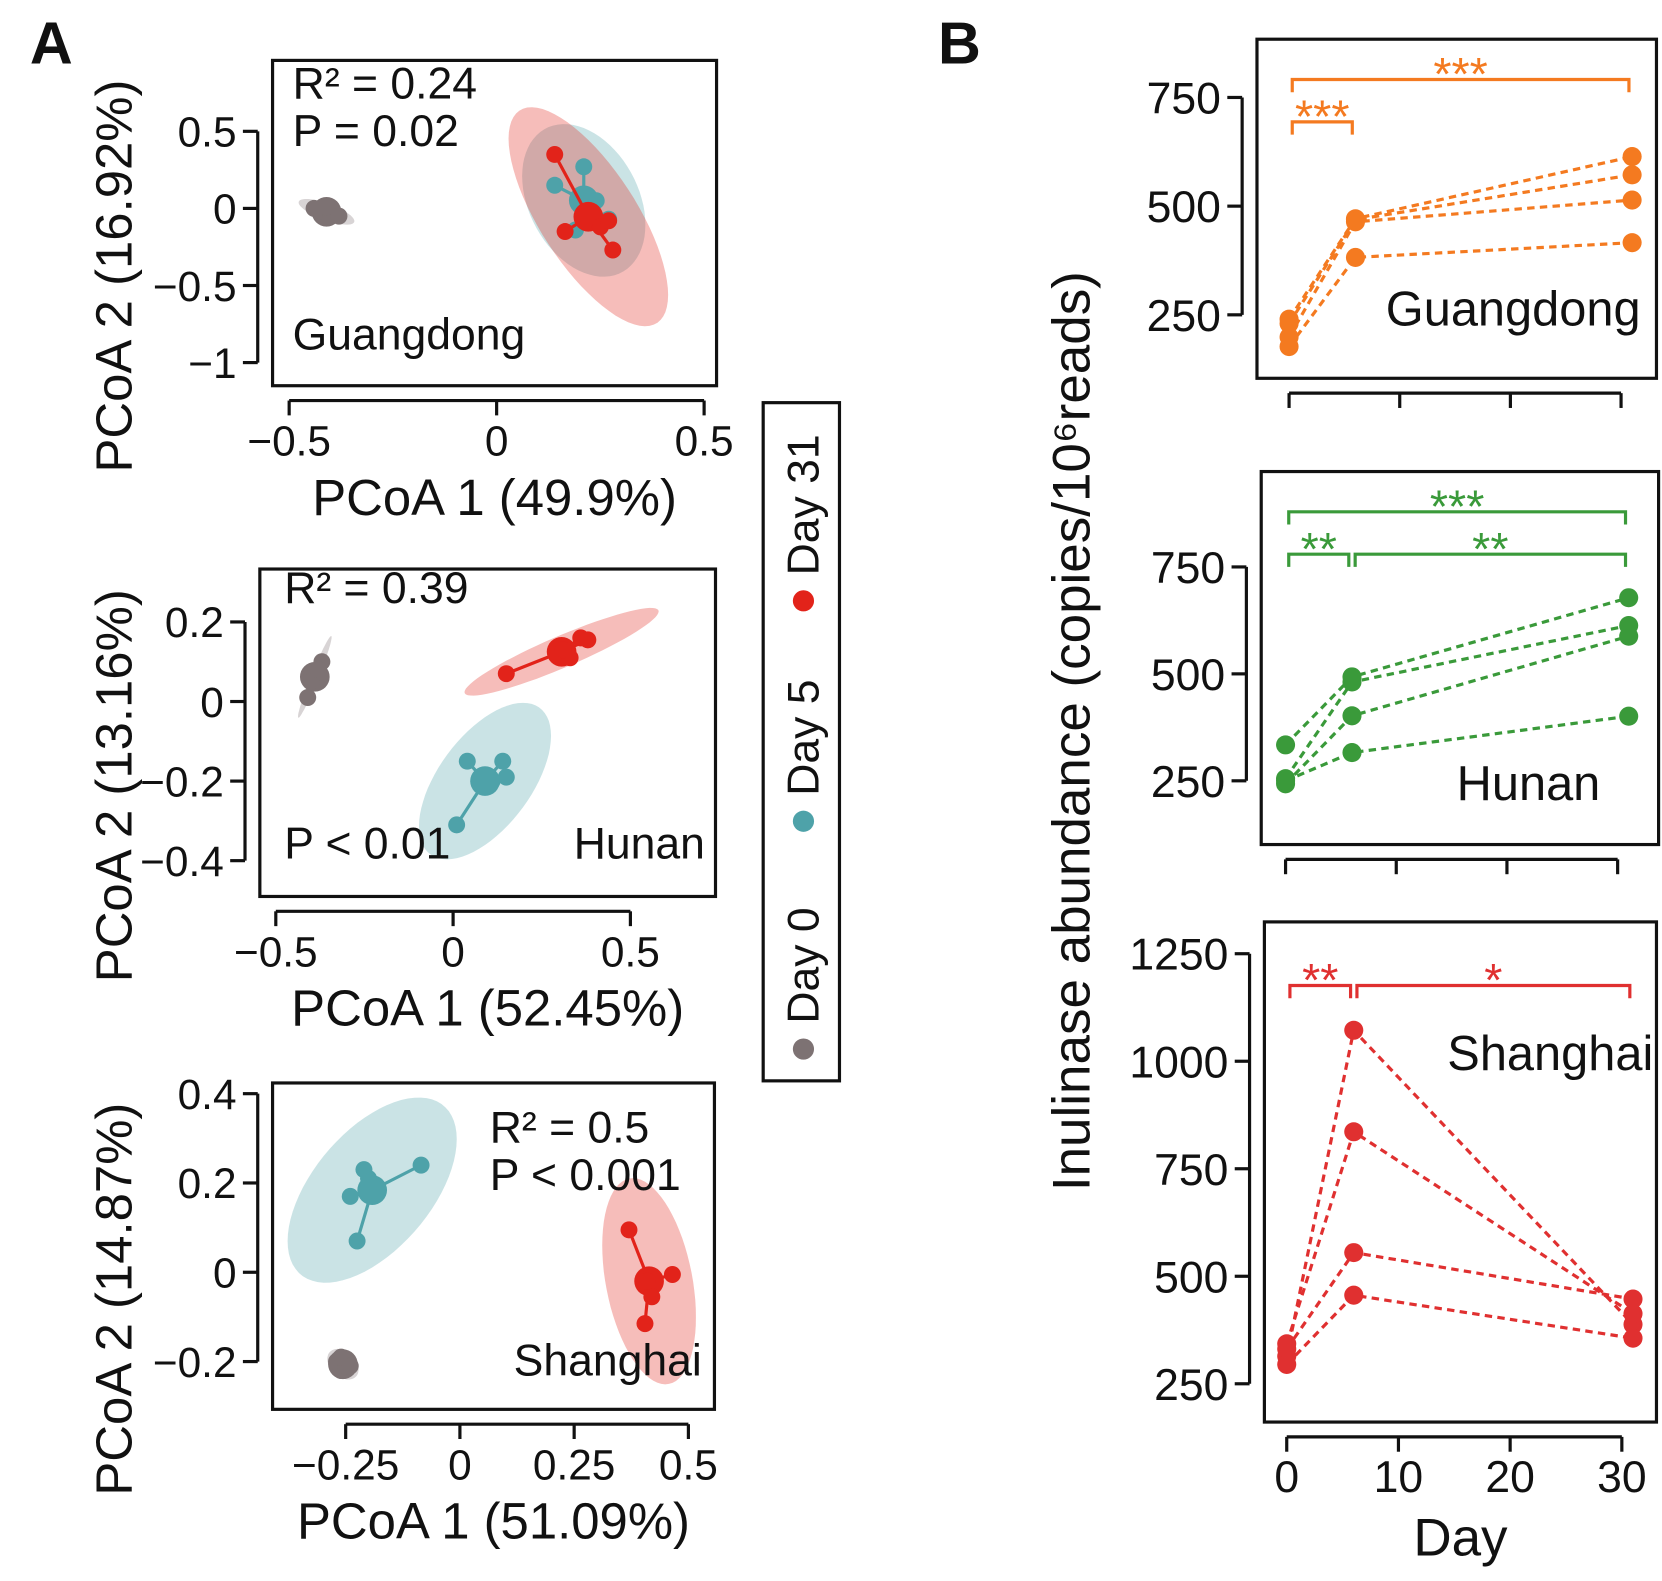  What do you see at coordinates (195, 286) in the screenshot?
I see `y-tick-label: −0.5` at bounding box center [195, 286].